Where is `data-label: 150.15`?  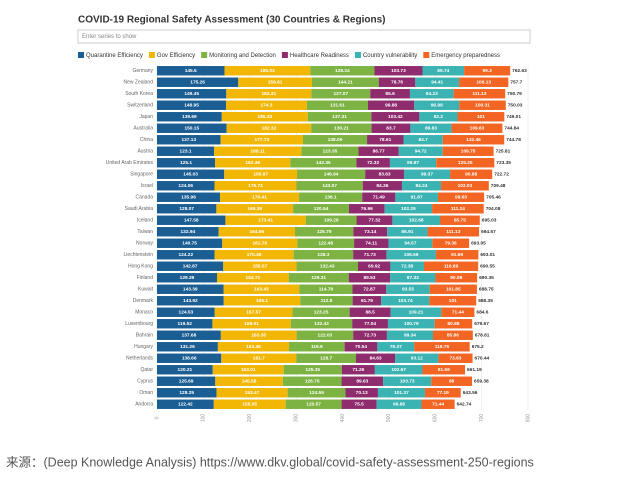 data-label: 150.15 is located at coordinates (191, 129).